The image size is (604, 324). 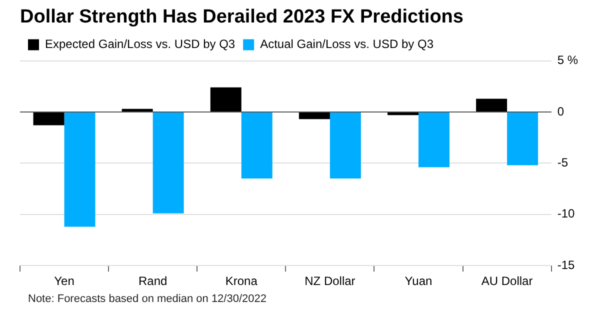 I want to click on x-tick-label: NZ Dollar, so click(x=330, y=281).